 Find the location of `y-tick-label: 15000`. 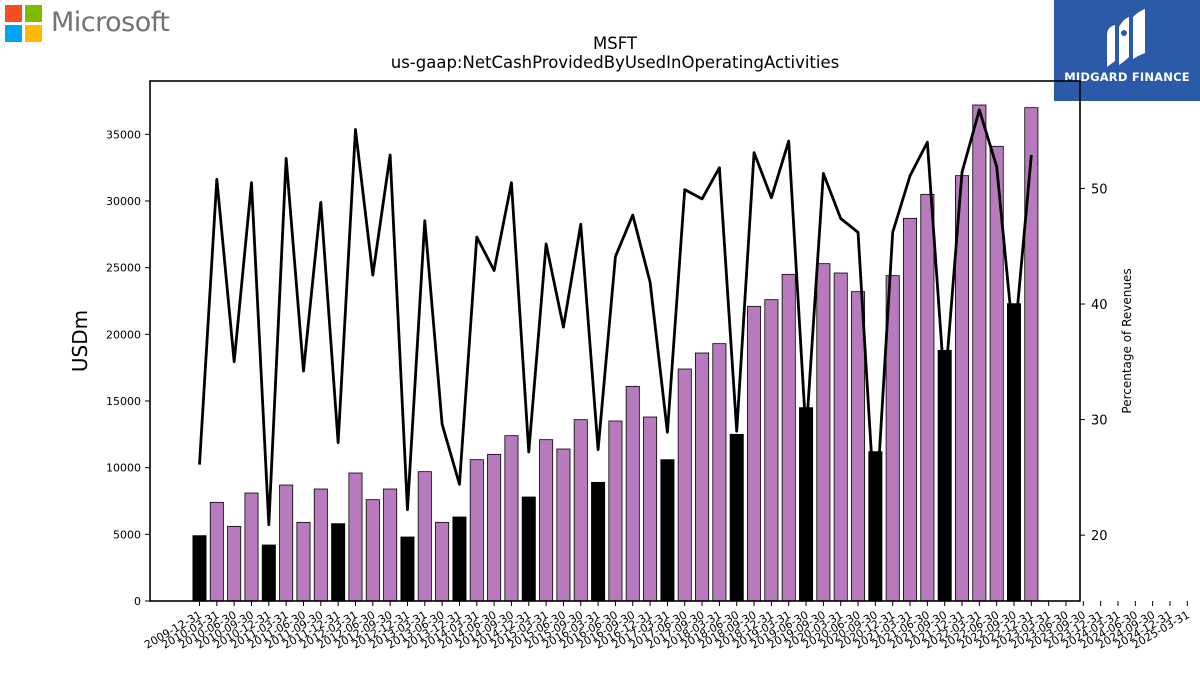

y-tick-label: 15000 is located at coordinates (123, 401).